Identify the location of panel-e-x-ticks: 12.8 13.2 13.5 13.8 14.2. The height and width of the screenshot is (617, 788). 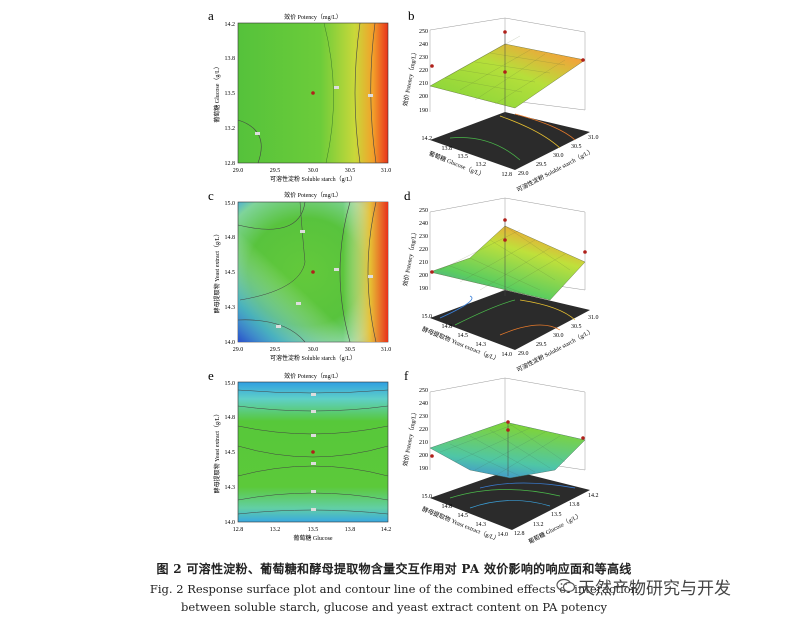
(312, 530).